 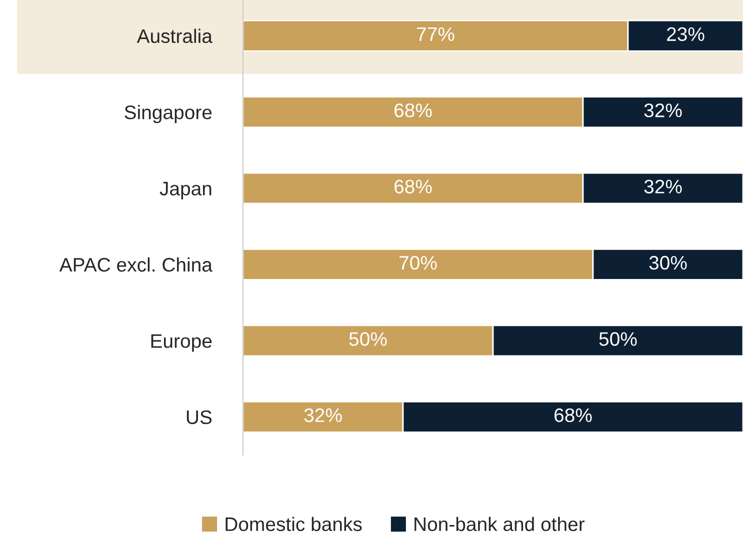 What do you see at coordinates (168, 114) in the screenshot?
I see `y-tick-label: Singapore` at bounding box center [168, 114].